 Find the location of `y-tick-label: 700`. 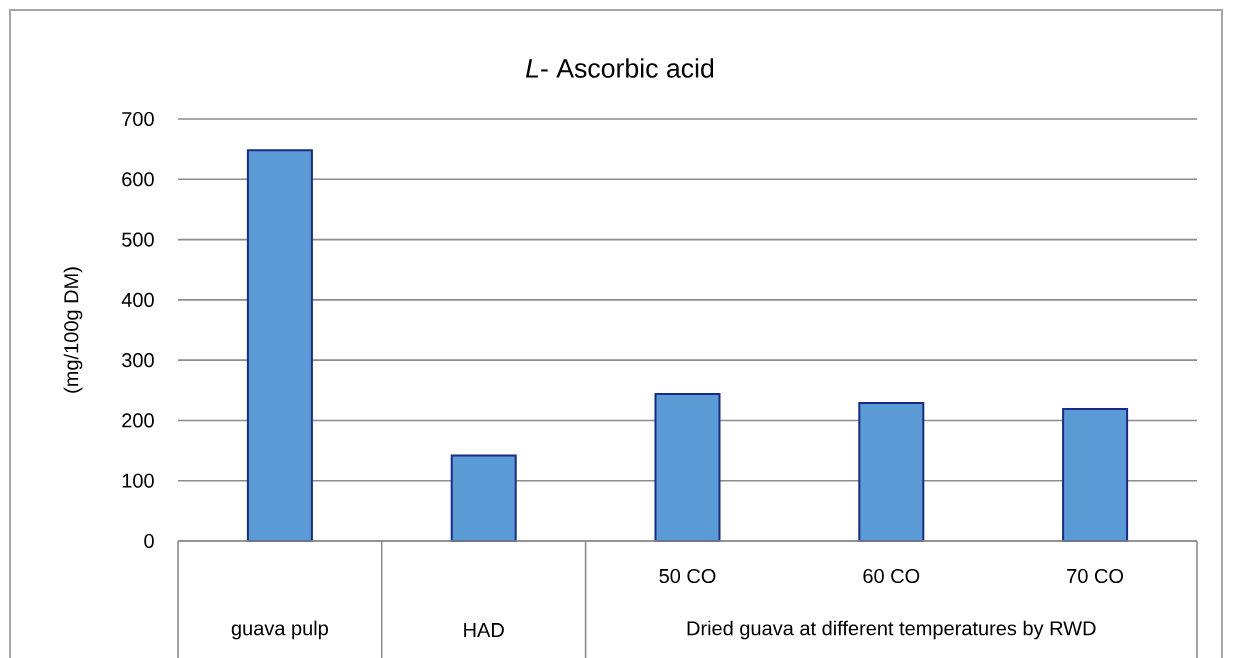

y-tick-label: 700 is located at coordinates (138, 119).